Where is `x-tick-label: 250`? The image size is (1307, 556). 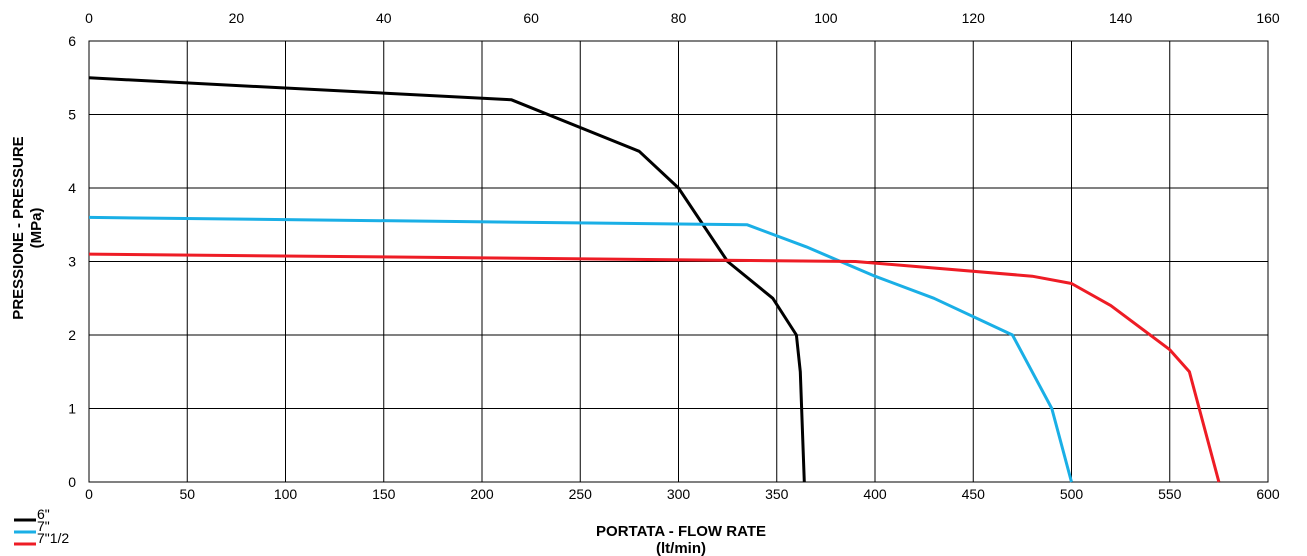
x-tick-label: 250 is located at coordinates (581, 494).